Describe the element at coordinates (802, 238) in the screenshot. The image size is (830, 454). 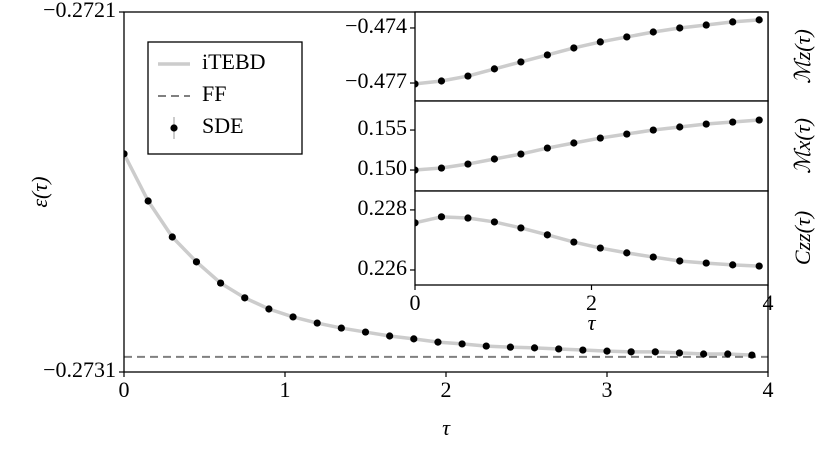
I see `y-axis-label: Czz(τ)` at that location.